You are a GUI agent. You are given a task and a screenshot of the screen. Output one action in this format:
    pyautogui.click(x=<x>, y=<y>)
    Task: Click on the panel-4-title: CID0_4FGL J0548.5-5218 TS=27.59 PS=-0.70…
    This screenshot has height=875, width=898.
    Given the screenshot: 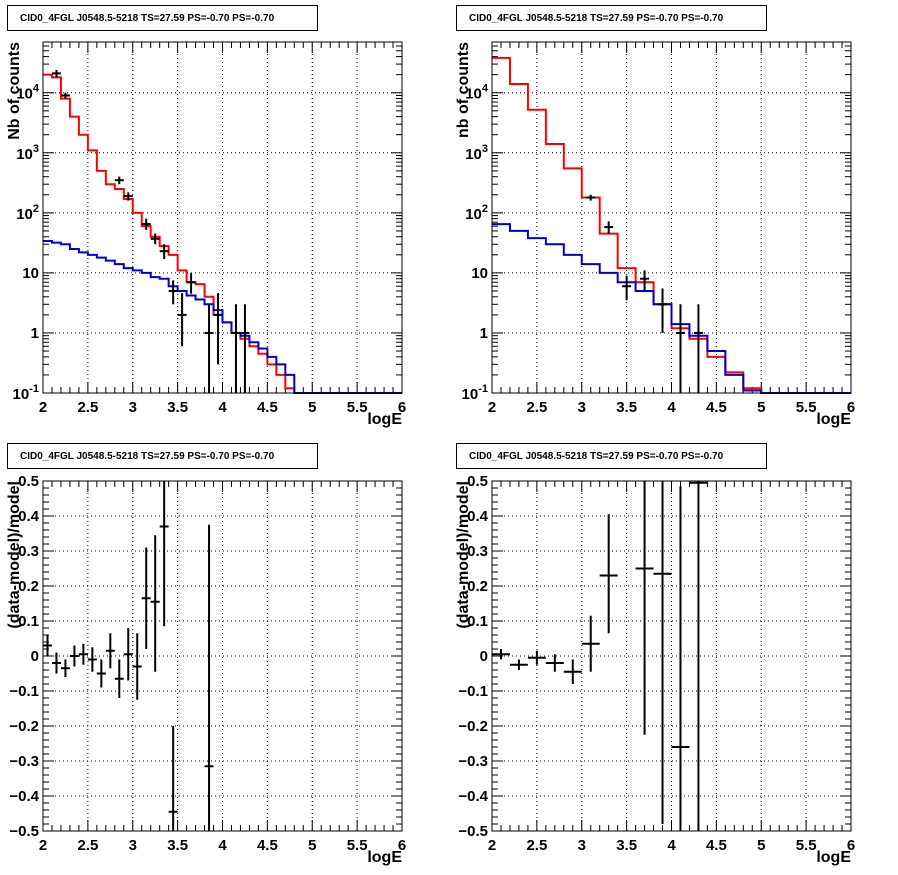 What is the action you would take?
    pyautogui.click(x=611, y=456)
    